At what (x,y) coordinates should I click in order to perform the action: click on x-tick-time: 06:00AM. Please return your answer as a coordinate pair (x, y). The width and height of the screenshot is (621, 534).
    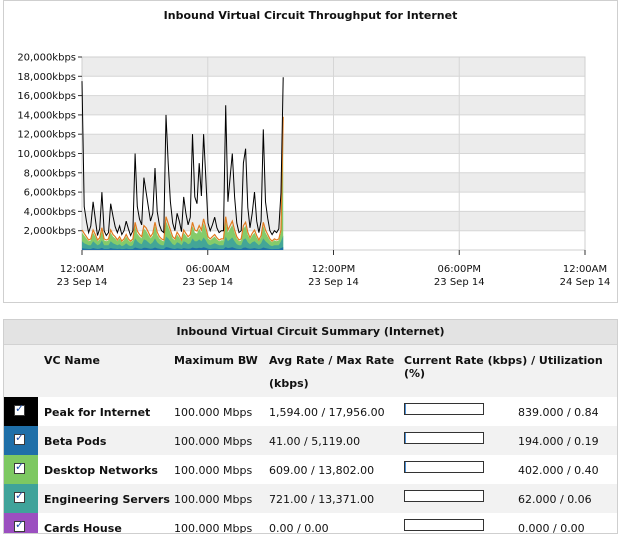
    Looking at the image, I should click on (208, 269).